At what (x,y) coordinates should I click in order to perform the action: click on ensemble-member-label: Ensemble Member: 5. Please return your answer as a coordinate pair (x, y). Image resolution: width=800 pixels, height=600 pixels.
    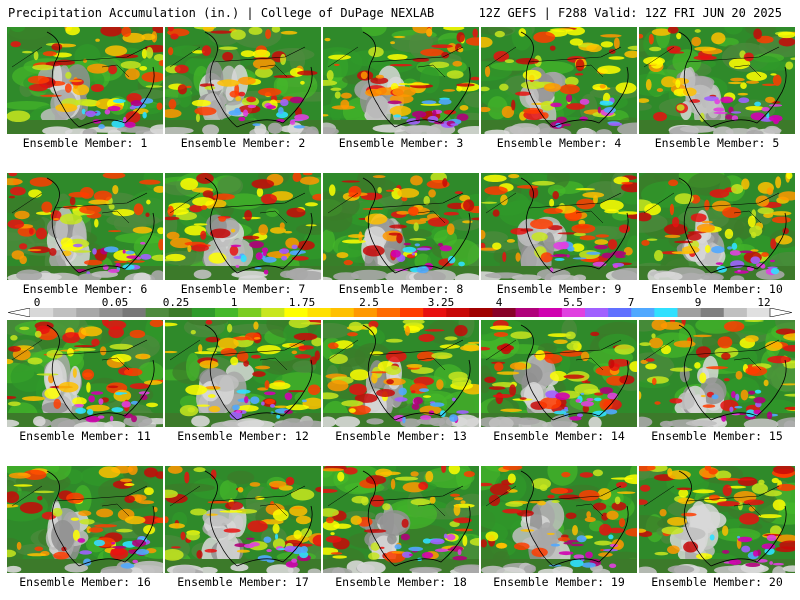
    Looking at the image, I should click on (717, 143).